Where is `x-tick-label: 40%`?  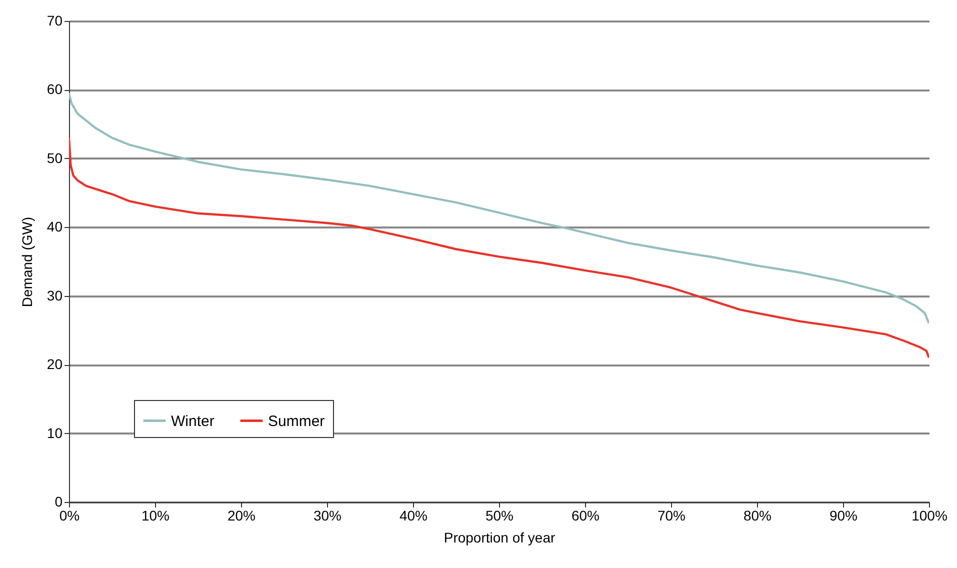 x-tick-label: 40% is located at coordinates (413, 516).